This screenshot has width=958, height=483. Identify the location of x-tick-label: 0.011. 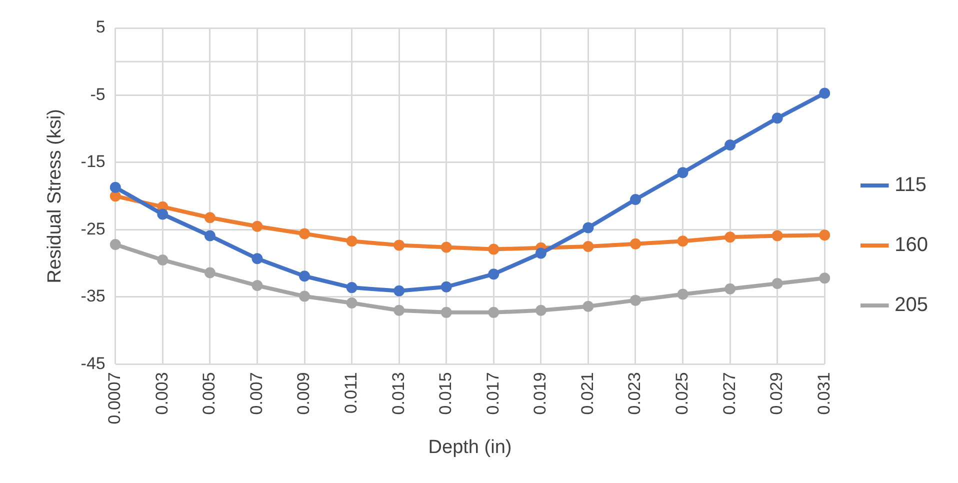
(350, 393).